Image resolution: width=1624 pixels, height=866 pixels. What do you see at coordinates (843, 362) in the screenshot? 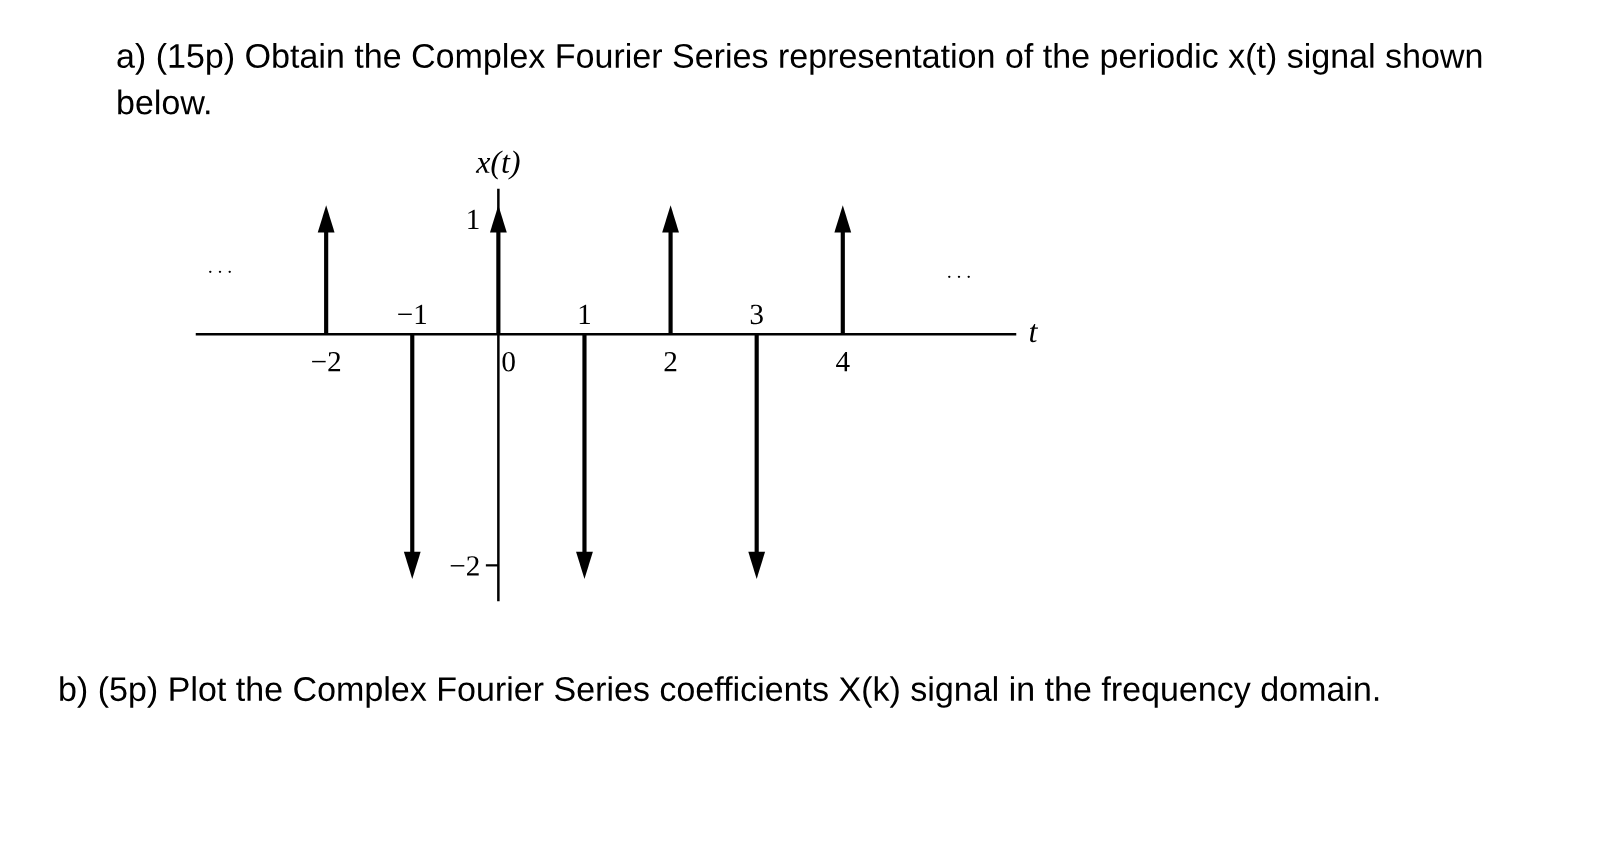
I see `x-tick-label: 4` at bounding box center [843, 362].